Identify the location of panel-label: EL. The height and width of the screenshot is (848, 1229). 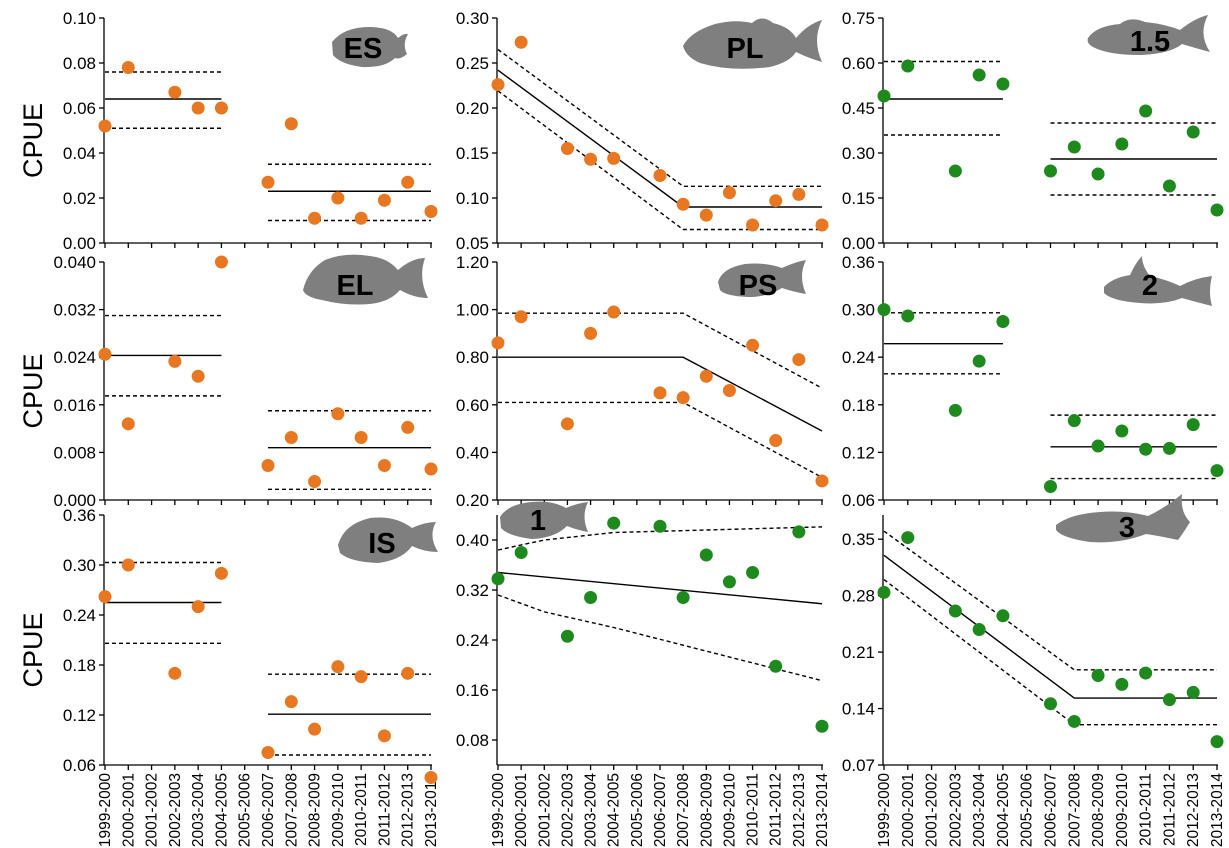
(354, 286).